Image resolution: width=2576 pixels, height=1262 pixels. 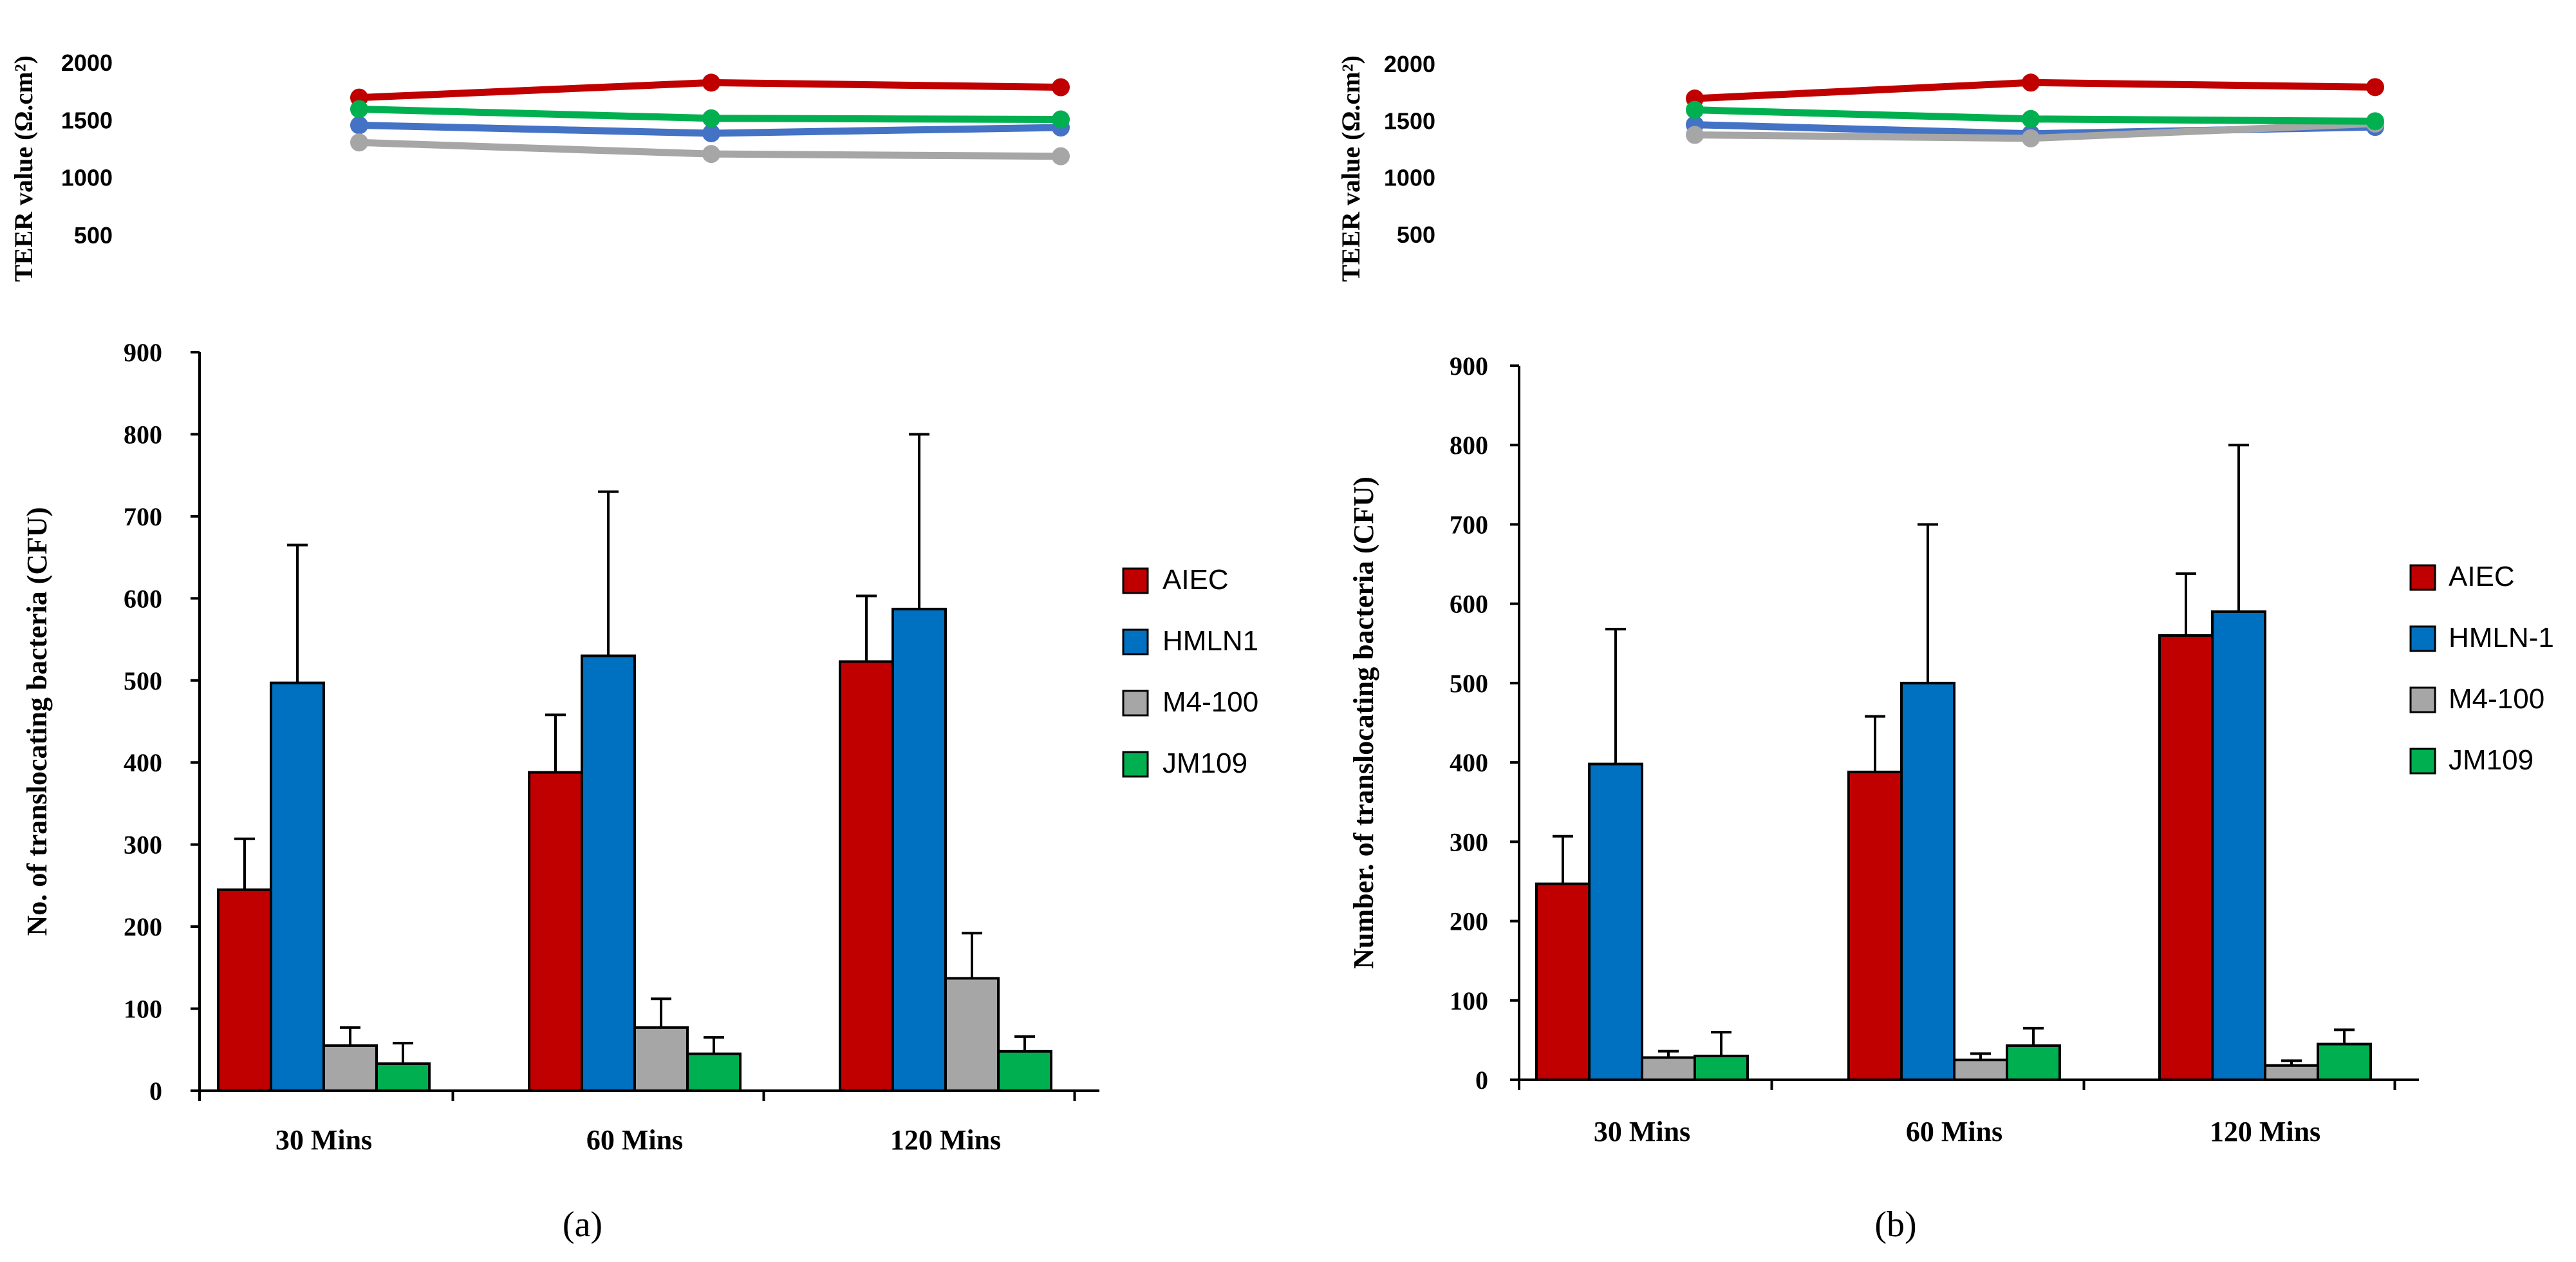 What do you see at coordinates (1895, 1225) in the screenshot?
I see `panel-caption: (b)` at bounding box center [1895, 1225].